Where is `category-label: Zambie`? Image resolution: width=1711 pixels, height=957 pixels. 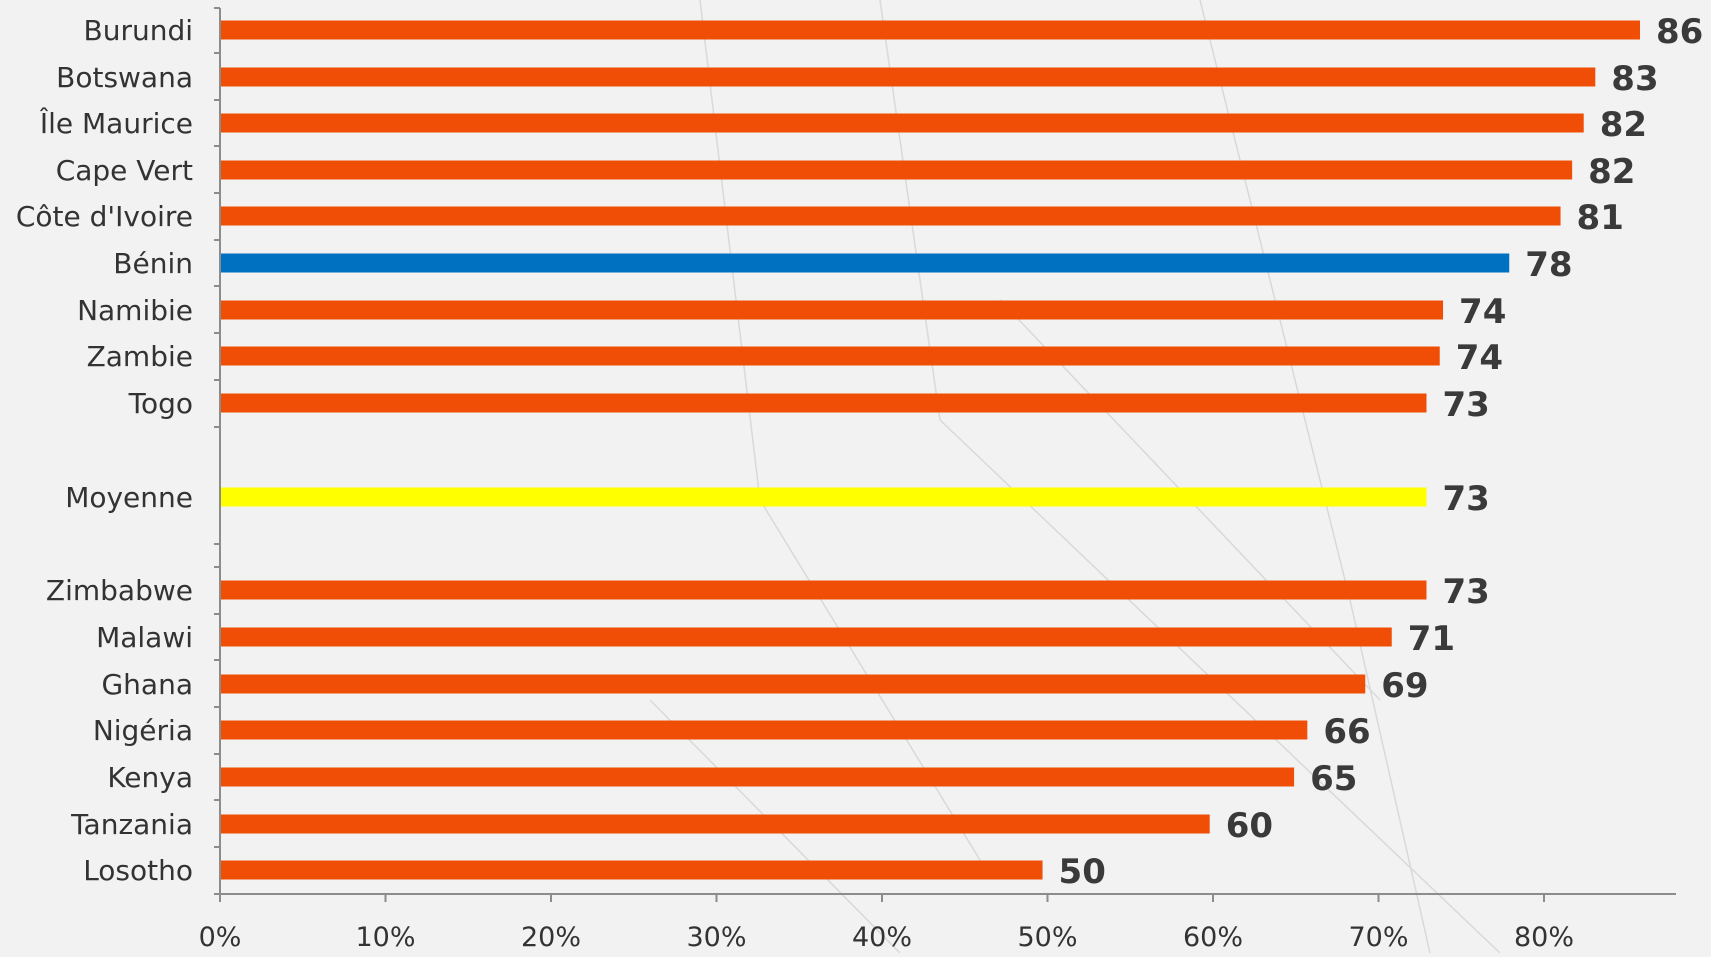
category-label: Zambie is located at coordinates (140, 356).